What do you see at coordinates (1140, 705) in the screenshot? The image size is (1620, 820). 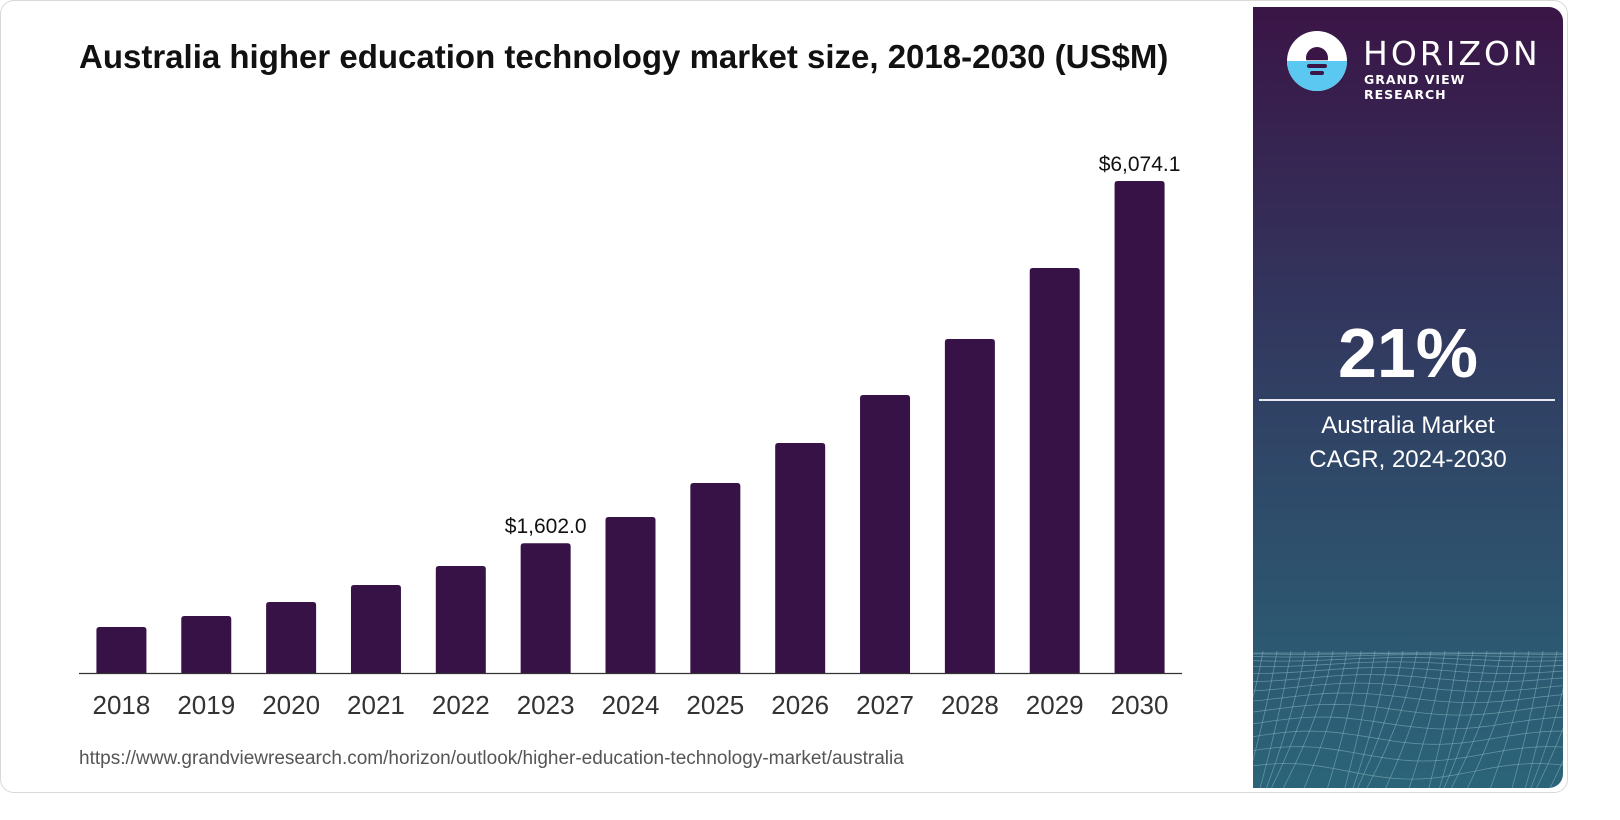 I see `x-tick-label: 2030` at bounding box center [1140, 705].